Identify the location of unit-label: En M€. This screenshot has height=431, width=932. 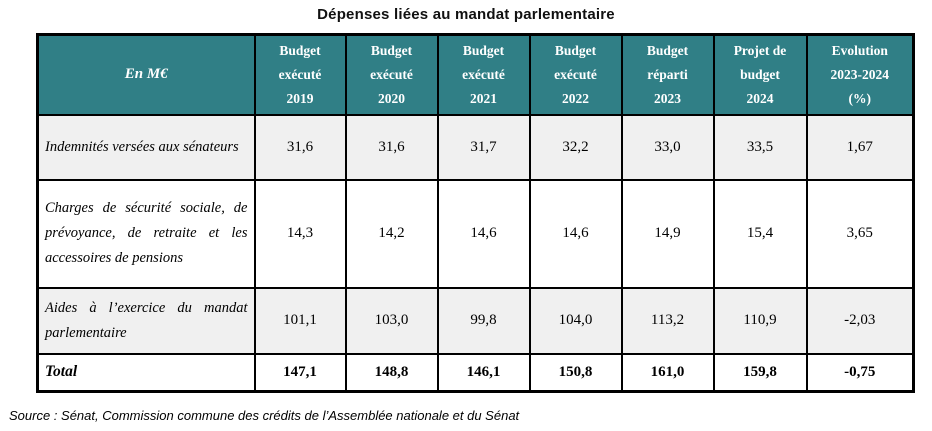
(146, 74).